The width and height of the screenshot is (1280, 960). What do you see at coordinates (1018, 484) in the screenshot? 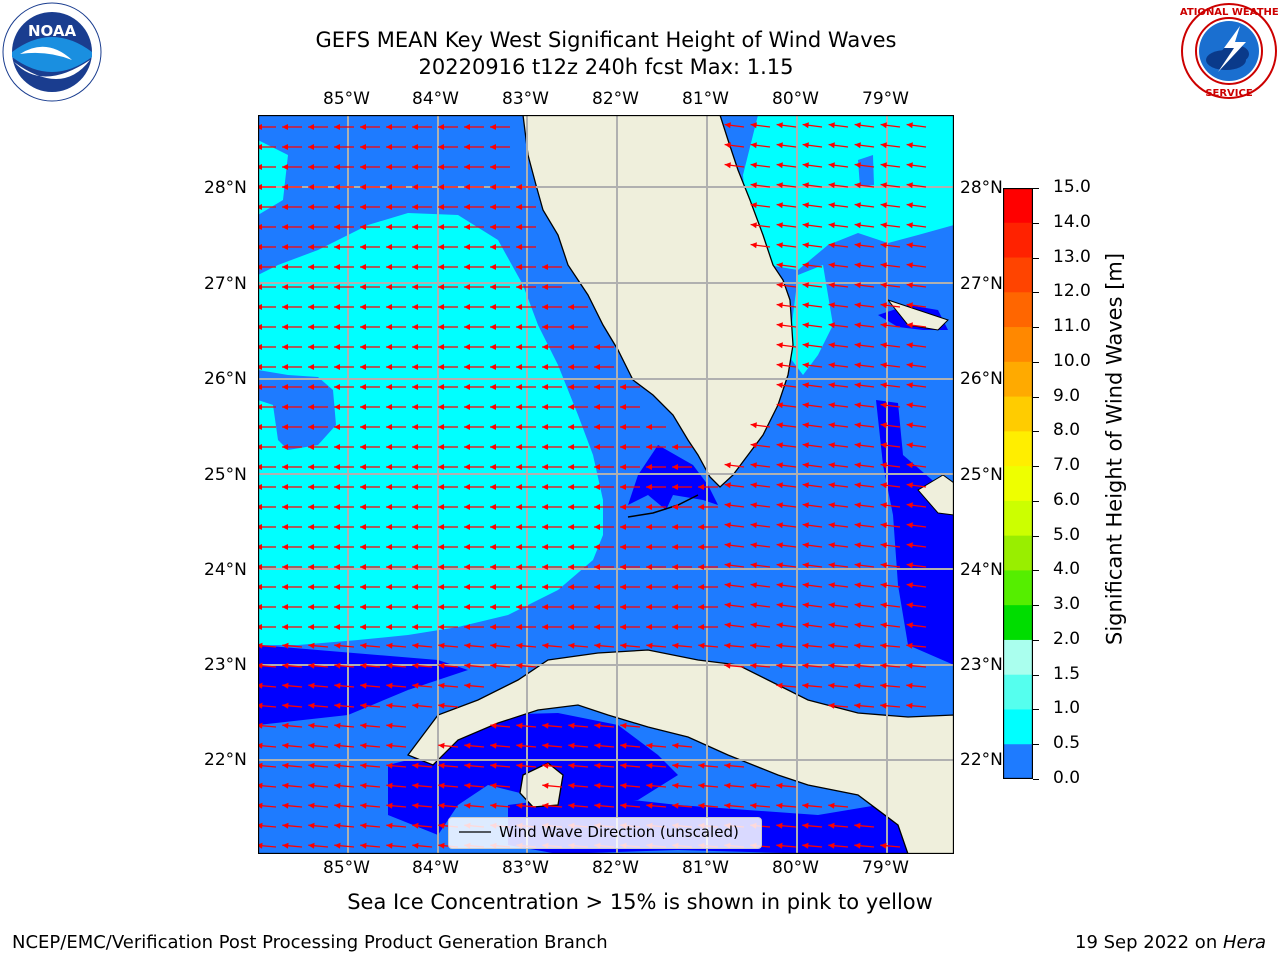
I see `colorbar-swatch` at bounding box center [1018, 484].